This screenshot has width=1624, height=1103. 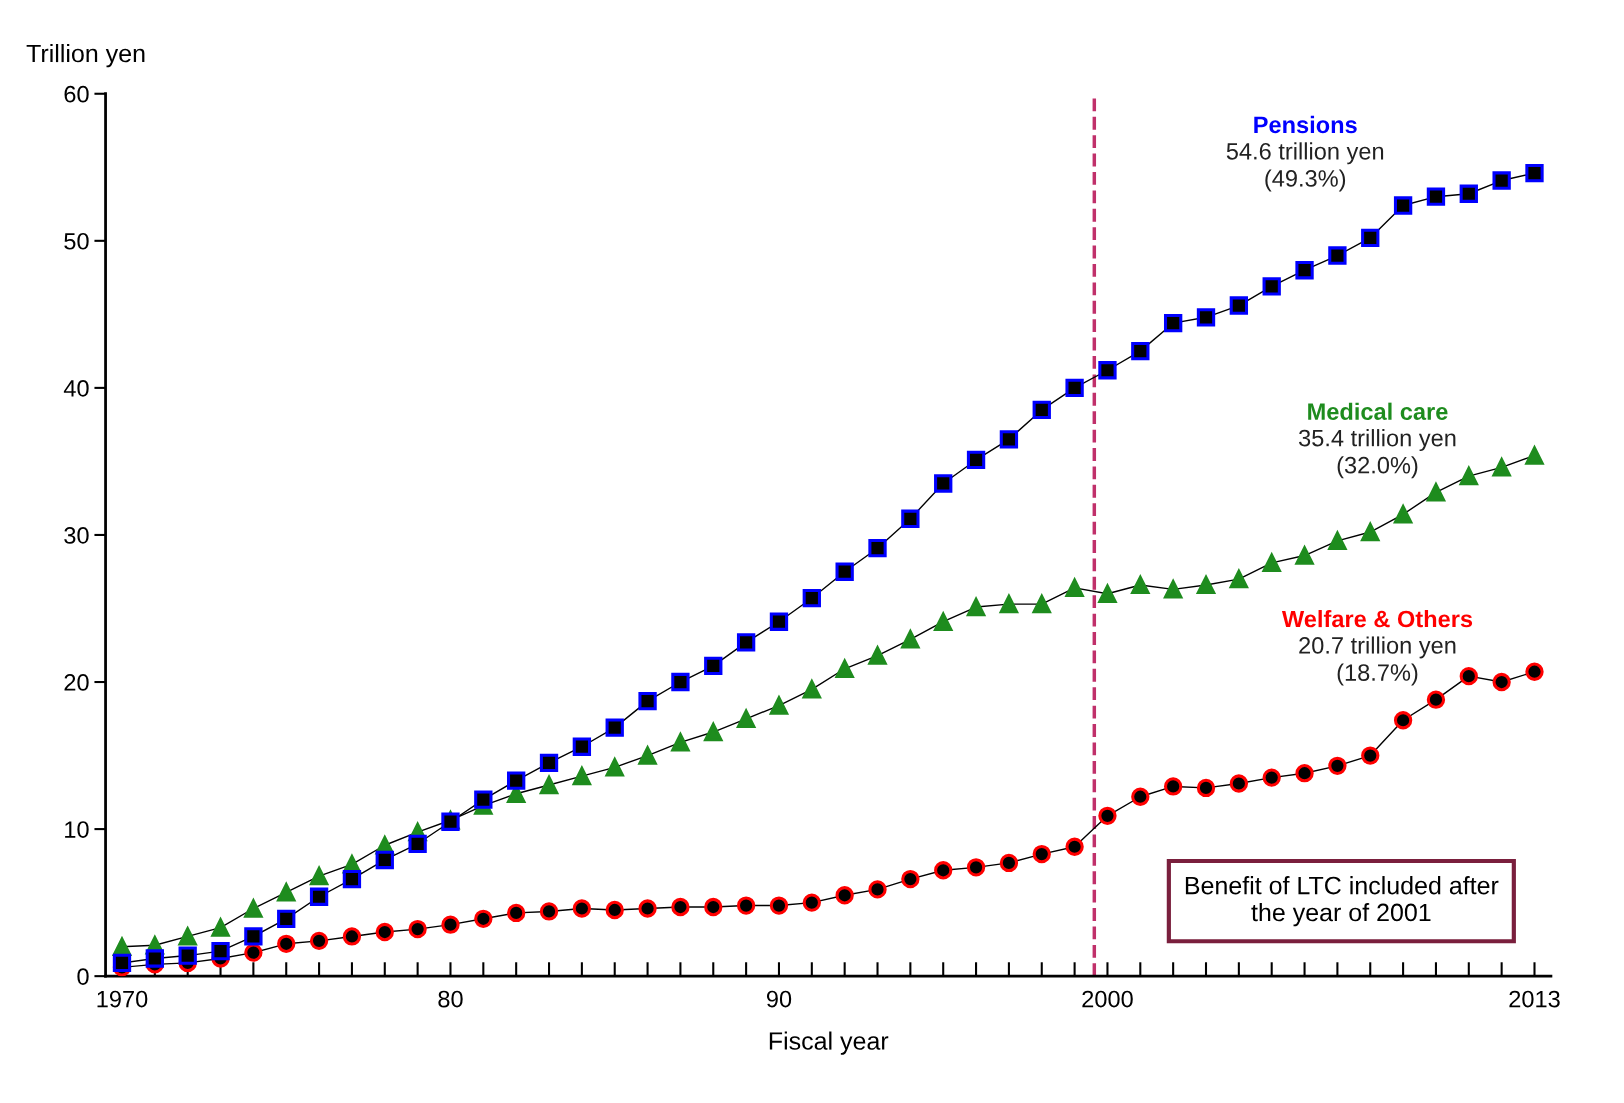 What do you see at coordinates (1378, 411) in the screenshot?
I see `text: Medical care` at bounding box center [1378, 411].